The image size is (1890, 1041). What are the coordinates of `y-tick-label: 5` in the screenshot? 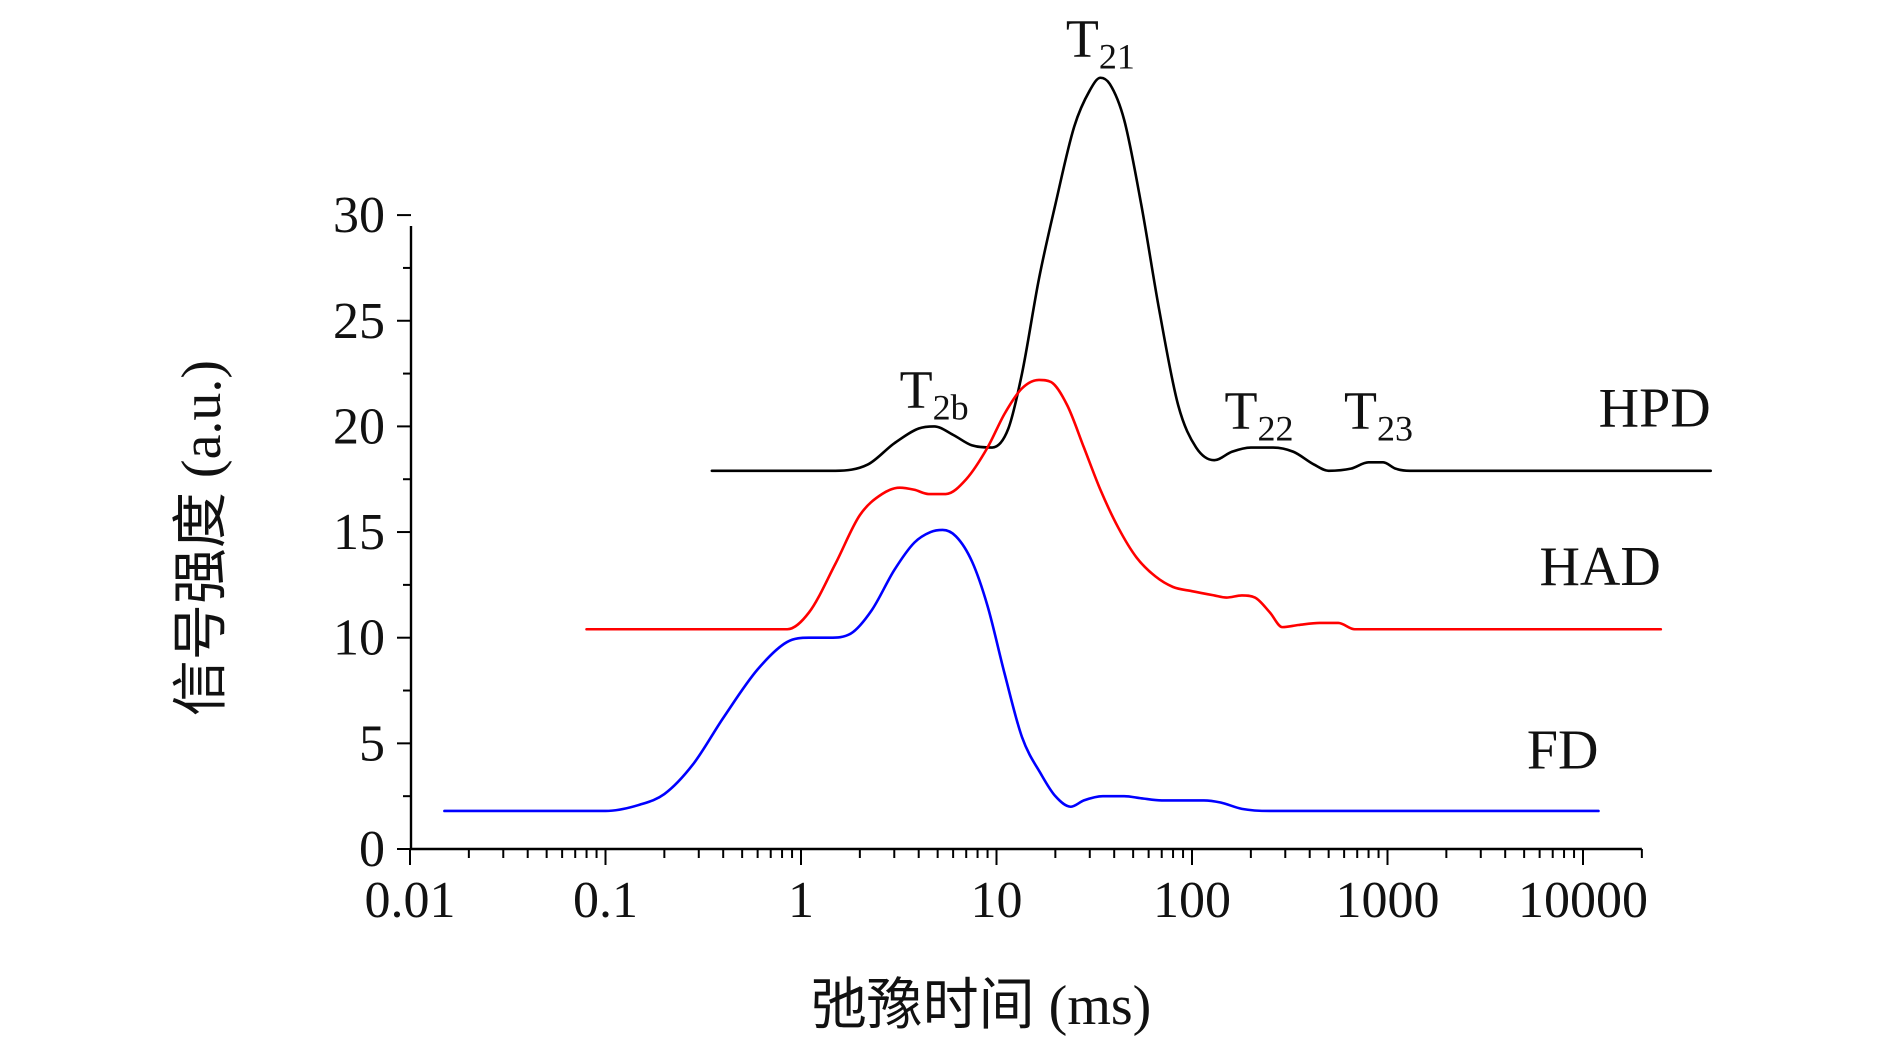 It's located at (372, 743).